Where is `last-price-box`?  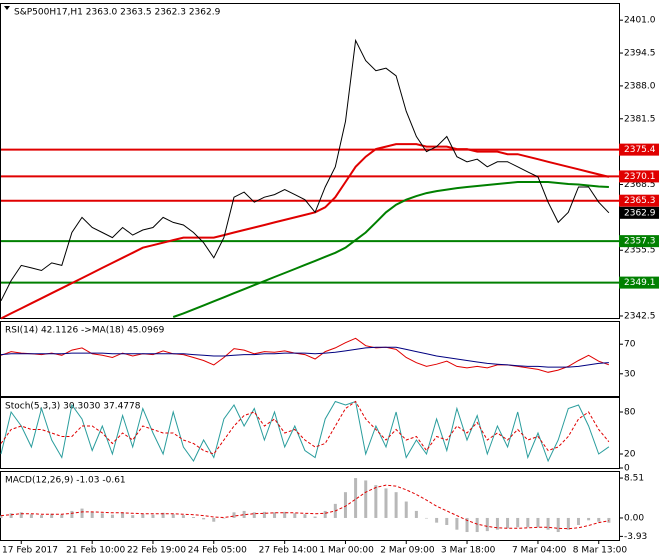 last-price-box is located at coordinates (639, 212).